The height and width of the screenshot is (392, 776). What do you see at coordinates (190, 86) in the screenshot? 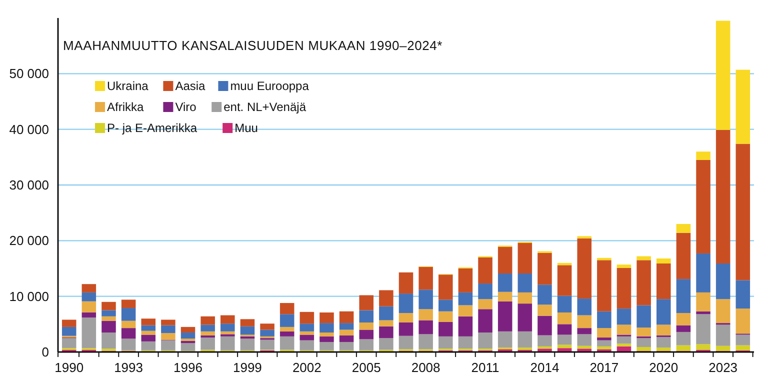
I see `legend-label: Aasia` at bounding box center [190, 86].